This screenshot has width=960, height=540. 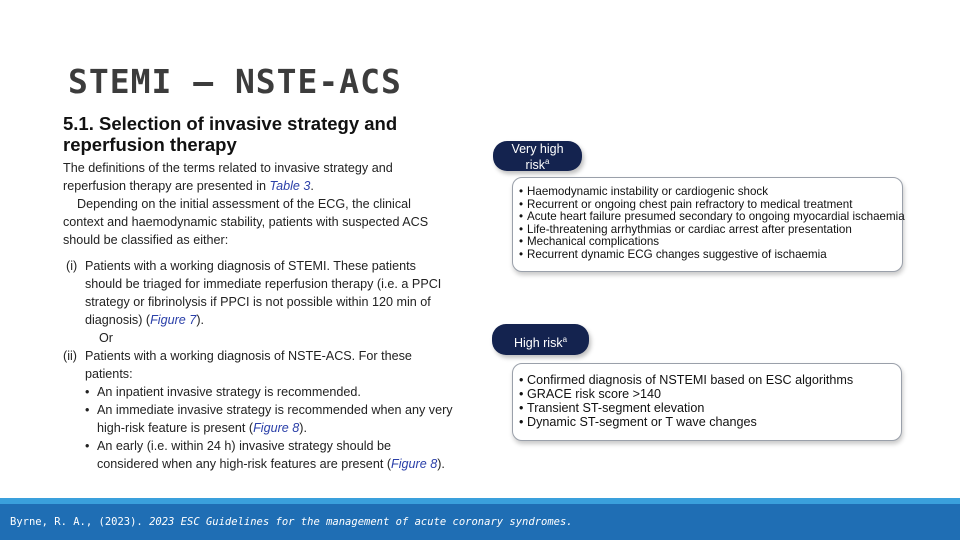 I want to click on figure-7-reference: Figure 7, so click(x=173, y=320).